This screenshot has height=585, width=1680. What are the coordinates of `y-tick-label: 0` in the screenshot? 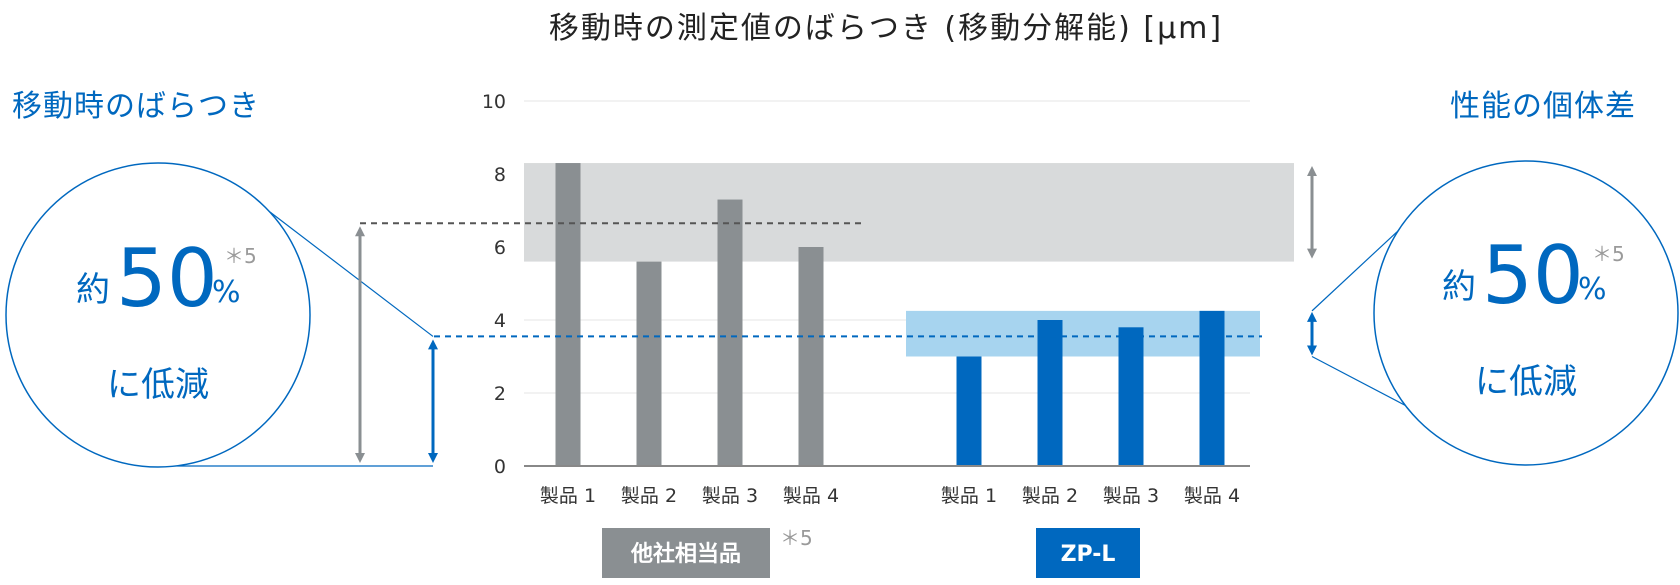 It's located at (500, 467).